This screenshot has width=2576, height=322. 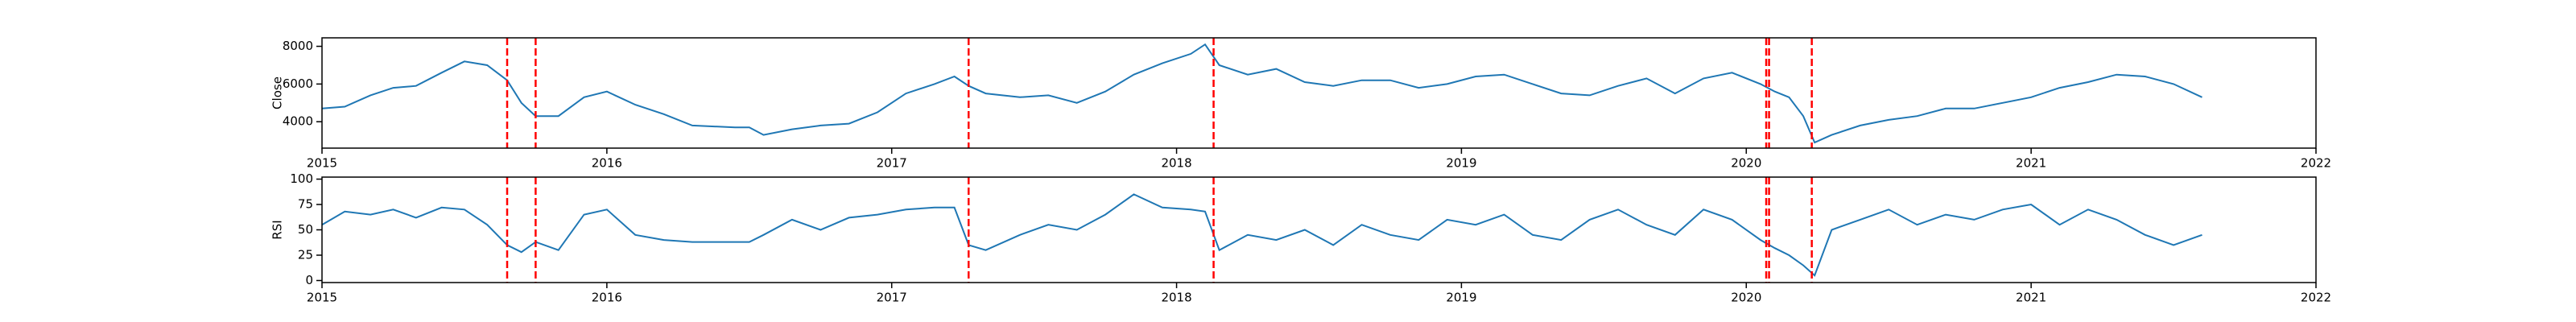 What do you see at coordinates (298, 46) in the screenshot?
I see `y-tick-label: 8000` at bounding box center [298, 46].